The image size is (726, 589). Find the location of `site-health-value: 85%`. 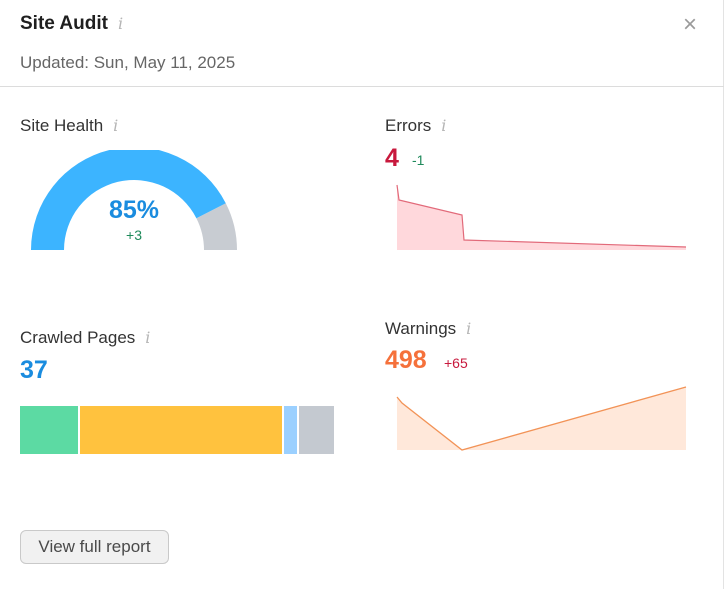

site-health-value: 85% is located at coordinates (134, 210).